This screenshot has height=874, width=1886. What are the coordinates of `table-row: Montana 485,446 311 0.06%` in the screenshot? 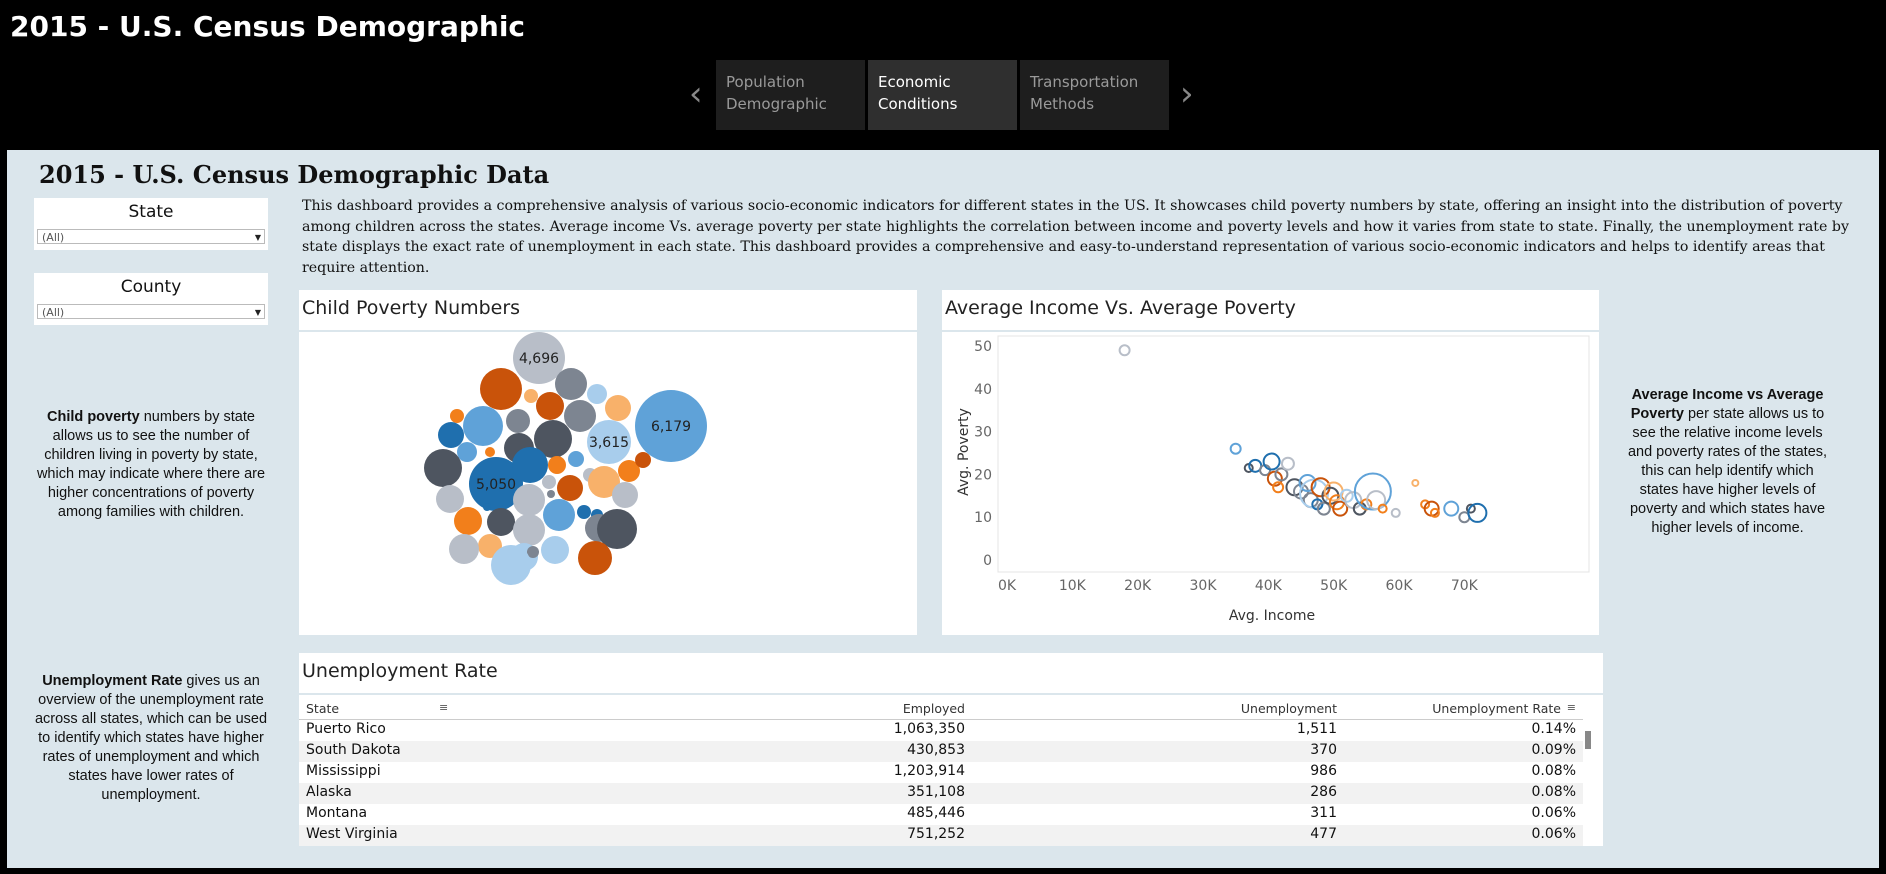 It's located at (941, 814).